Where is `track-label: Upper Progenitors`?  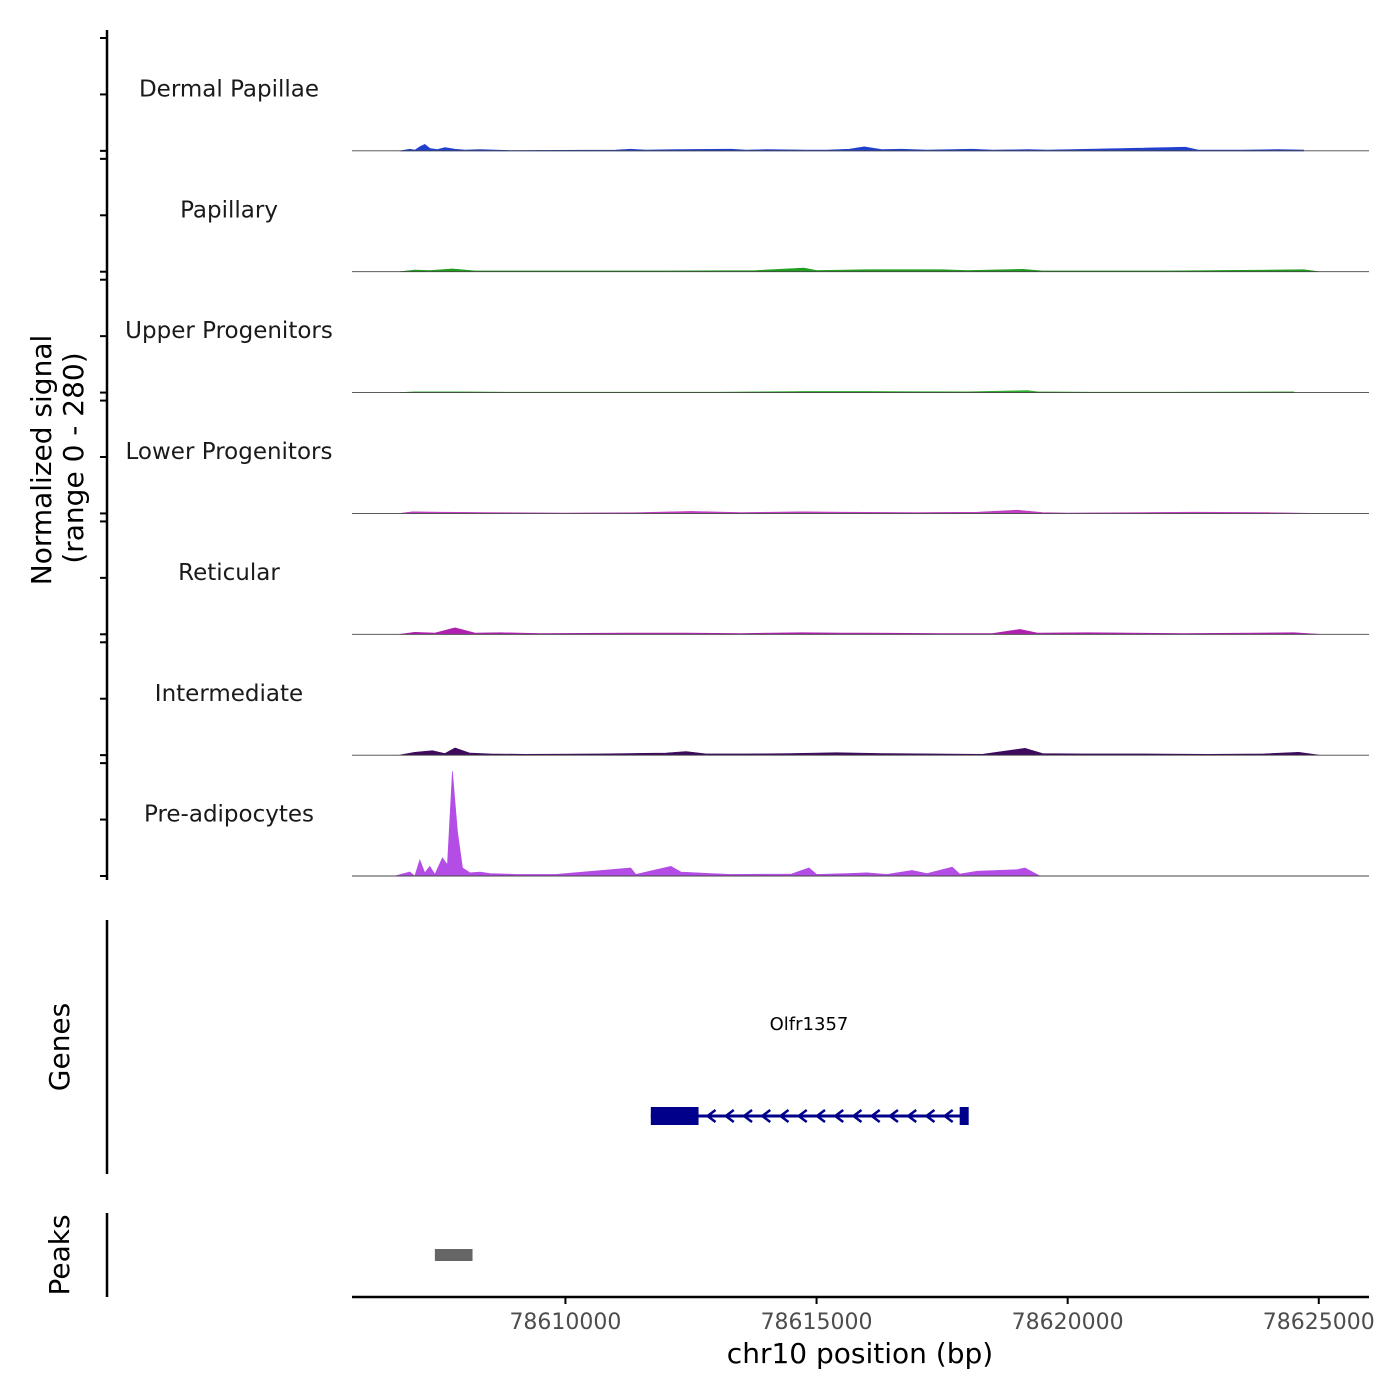 track-label: Upper Progenitors is located at coordinates (229, 331).